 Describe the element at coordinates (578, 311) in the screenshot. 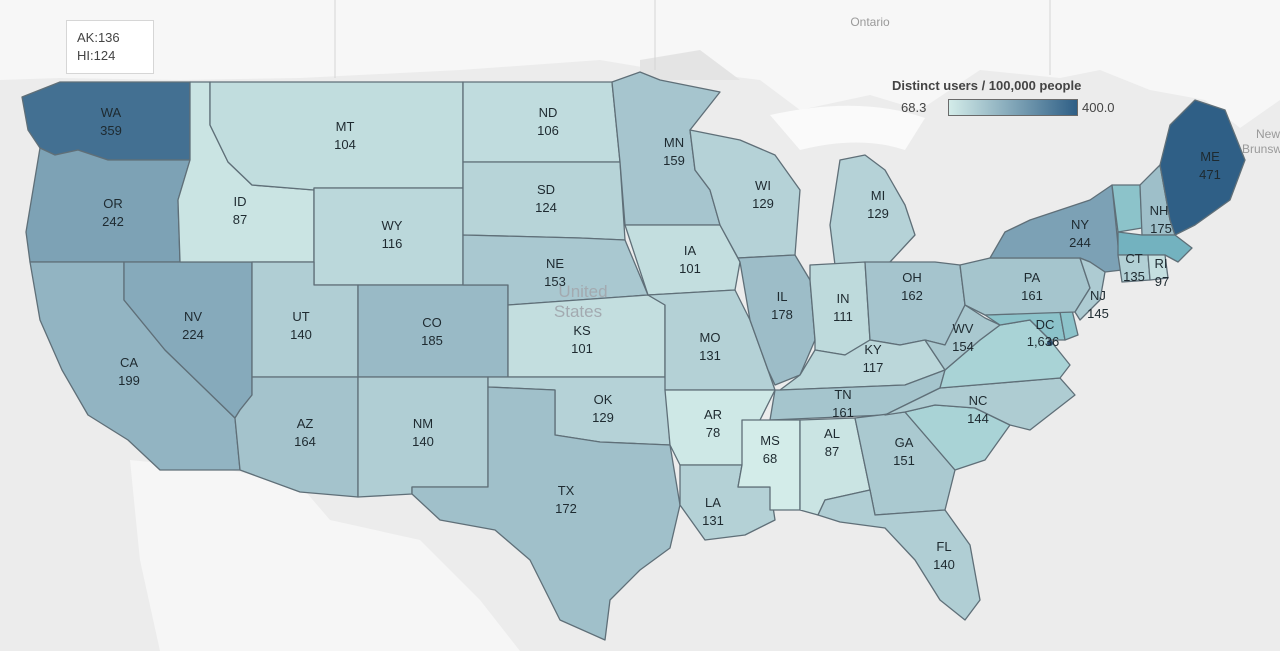

I see `place-states: States` at that location.